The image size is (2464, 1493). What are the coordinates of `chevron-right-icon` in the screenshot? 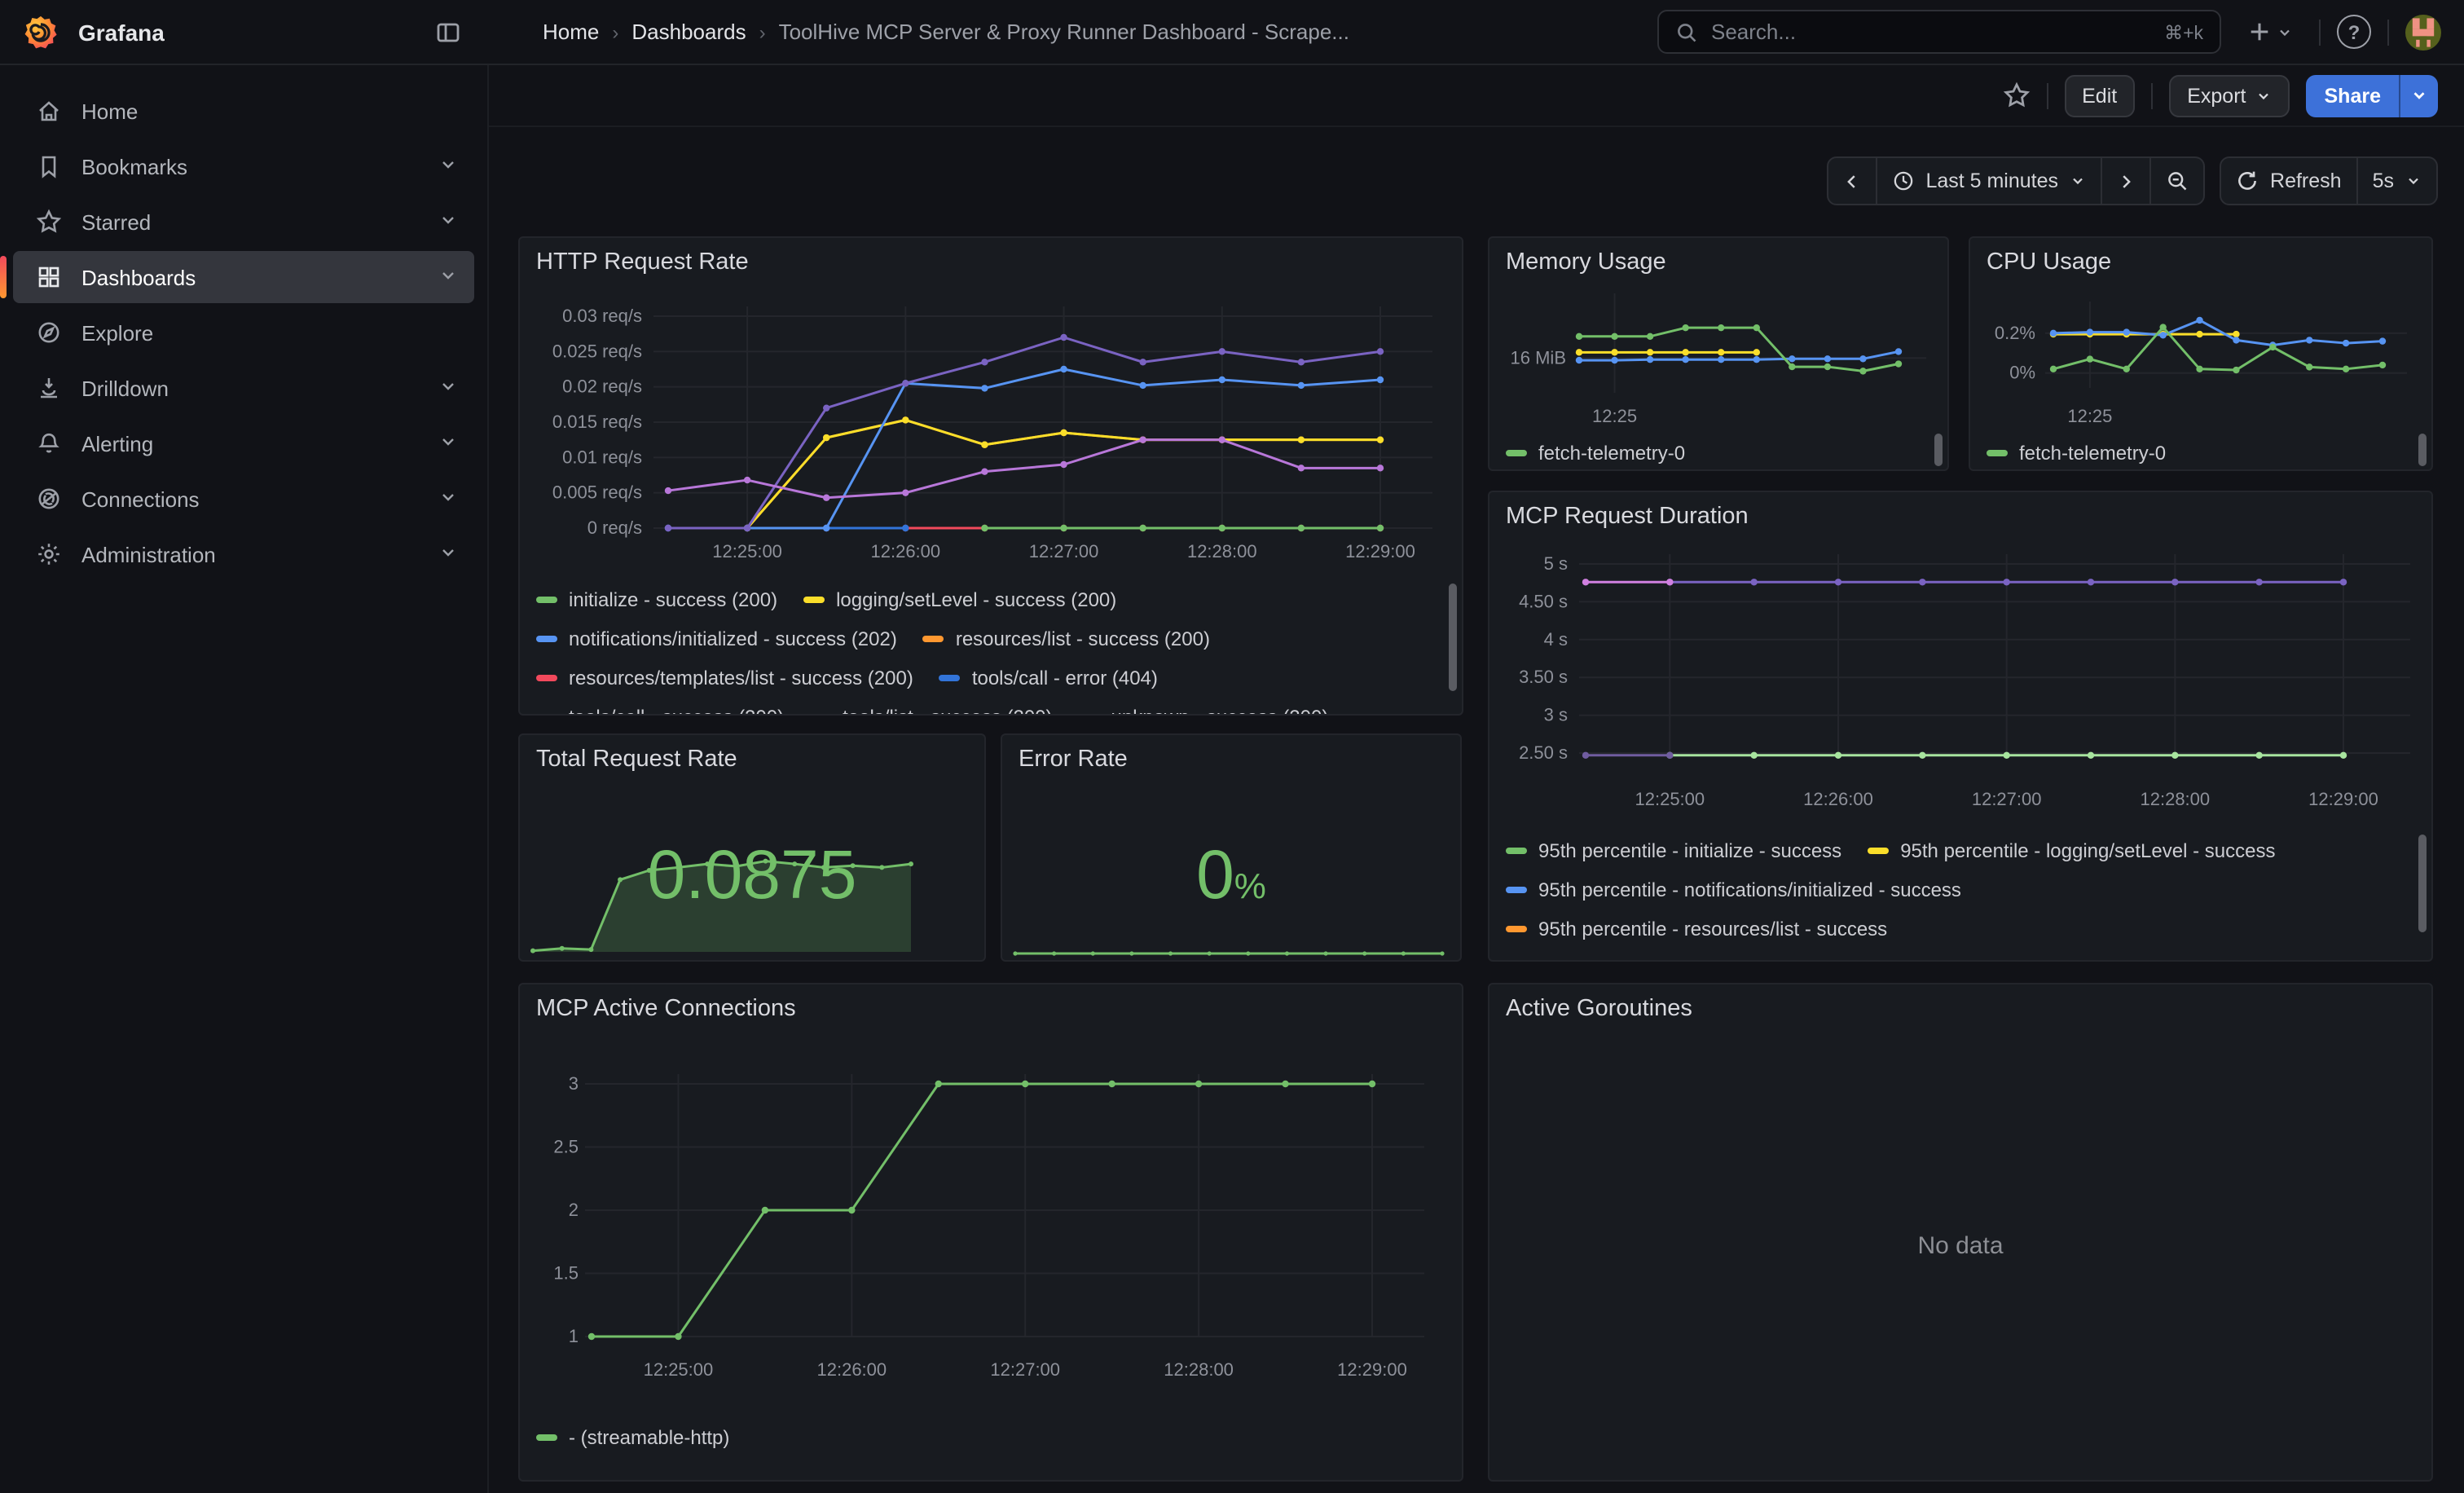 It's located at (2127, 180).